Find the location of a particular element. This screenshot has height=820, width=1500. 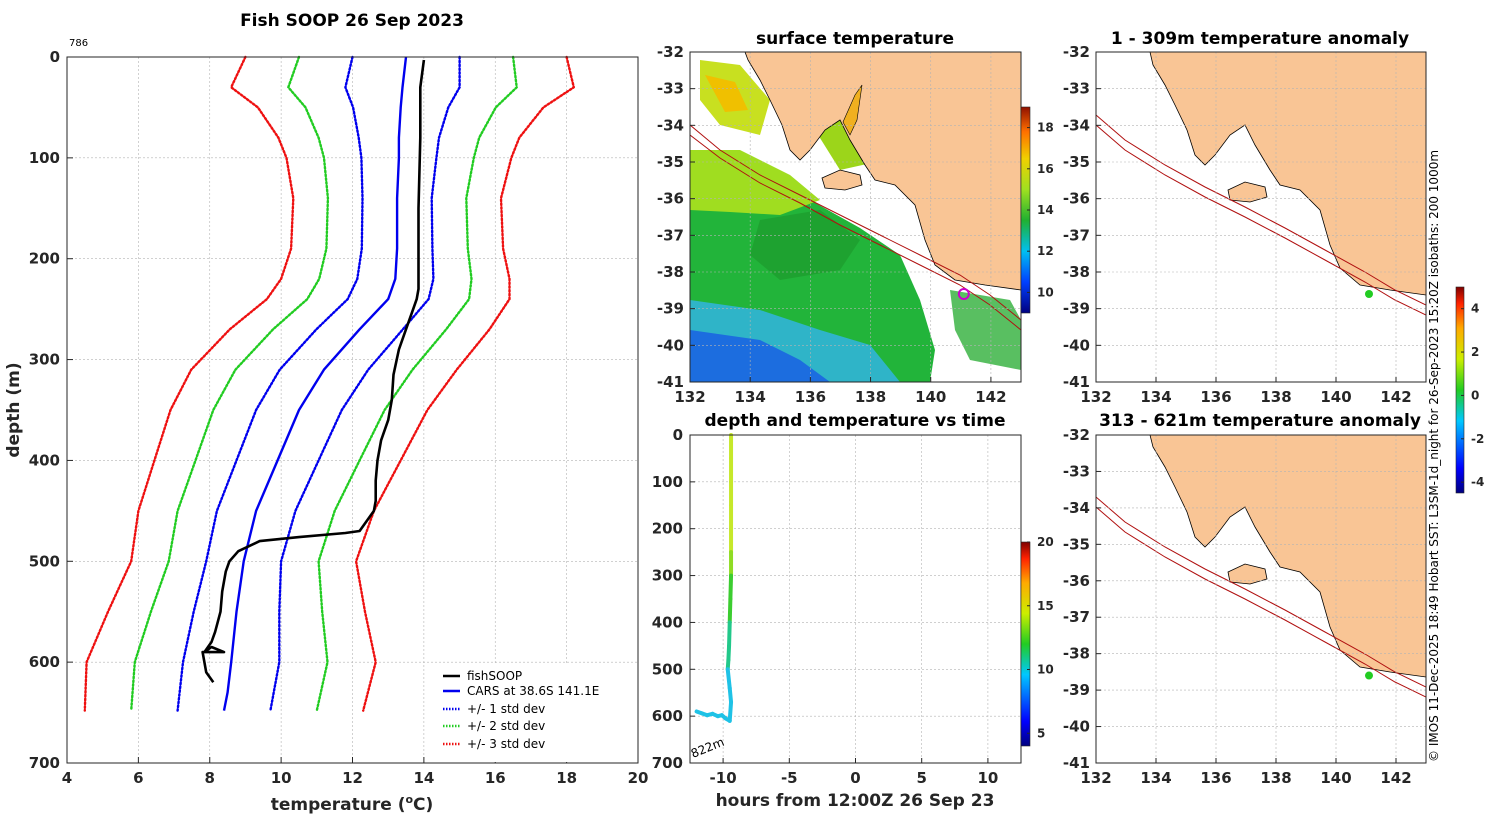

profile-ytick-label: 0 is located at coordinates (55, 57).